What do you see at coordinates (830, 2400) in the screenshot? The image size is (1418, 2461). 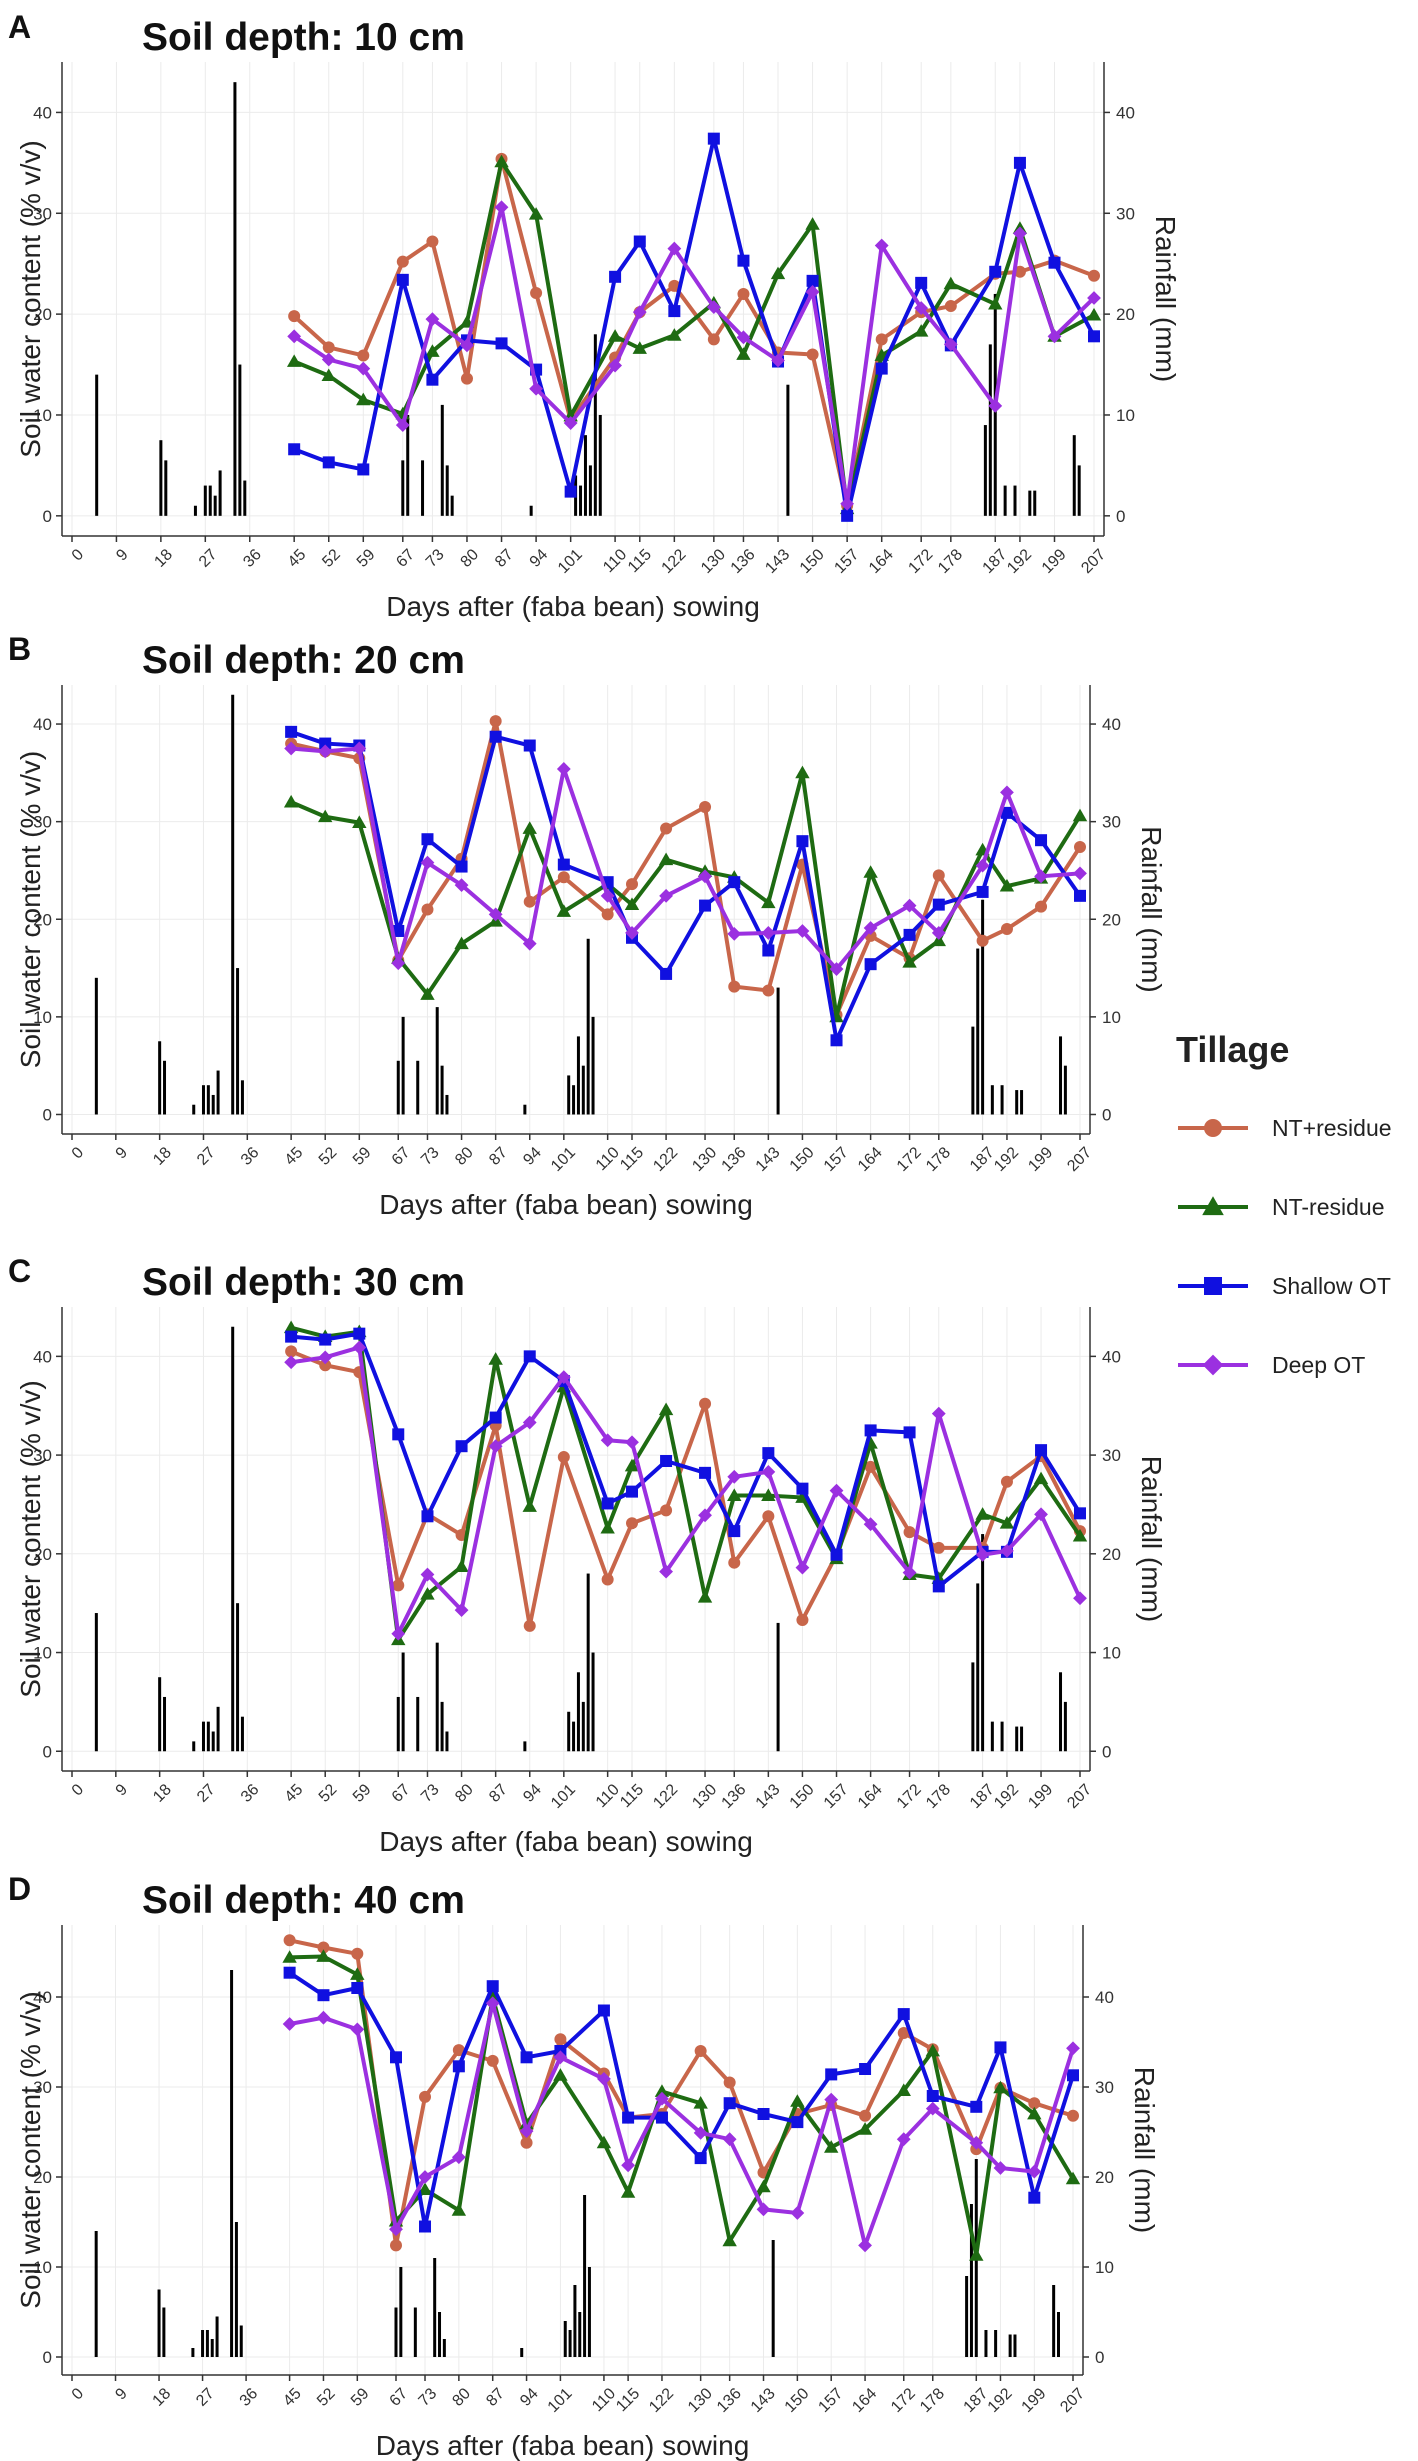 I see `panel-d-x-tick-label: 157` at bounding box center [830, 2400].